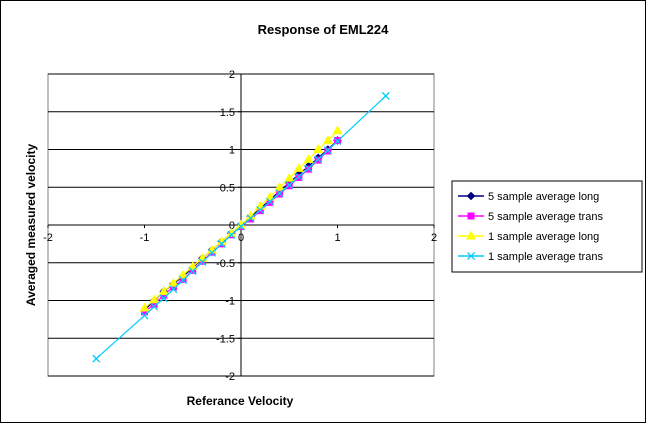 This screenshot has height=428, width=646. Describe the element at coordinates (230, 377) in the screenshot. I see `y-tick-label: -2` at that location.